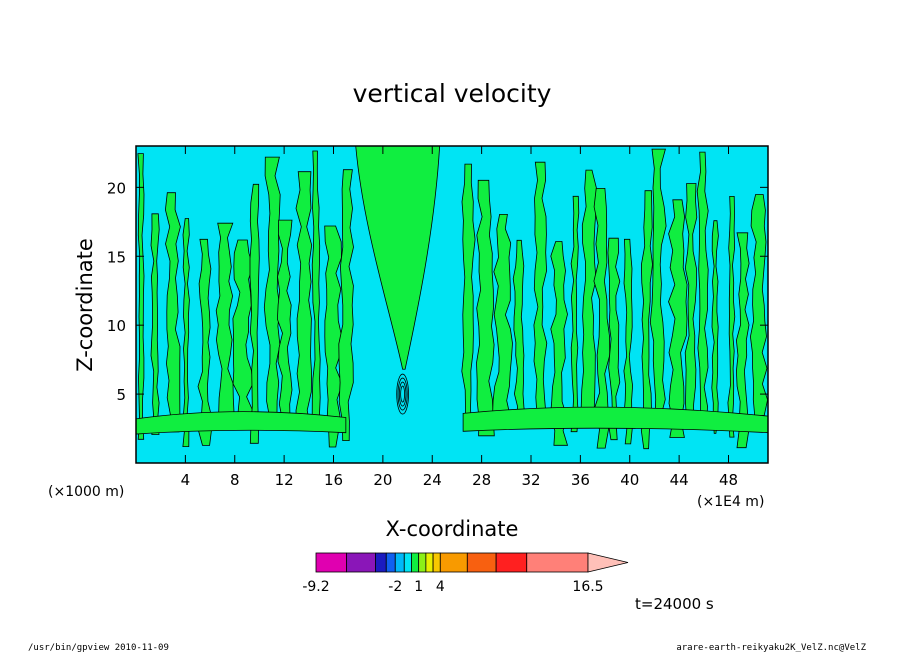 This screenshot has width=904, height=654. What do you see at coordinates (86, 492) in the screenshot?
I see `x-unit-left: (×1000 m)` at bounding box center [86, 492].